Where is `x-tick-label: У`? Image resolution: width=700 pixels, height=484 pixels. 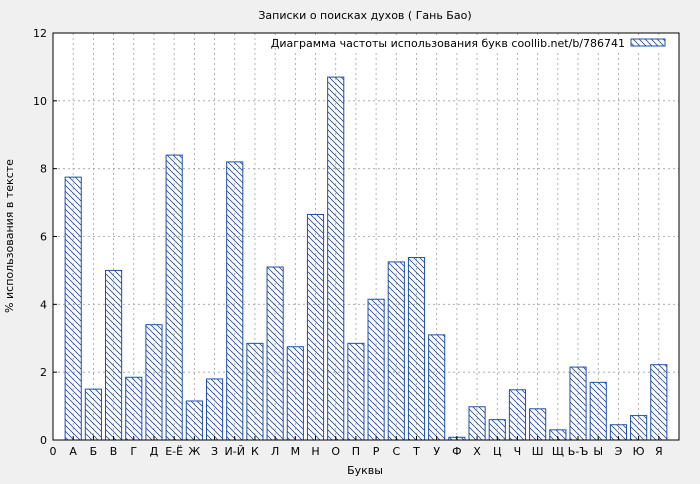
x-tick-label: У is located at coordinates (436, 451).